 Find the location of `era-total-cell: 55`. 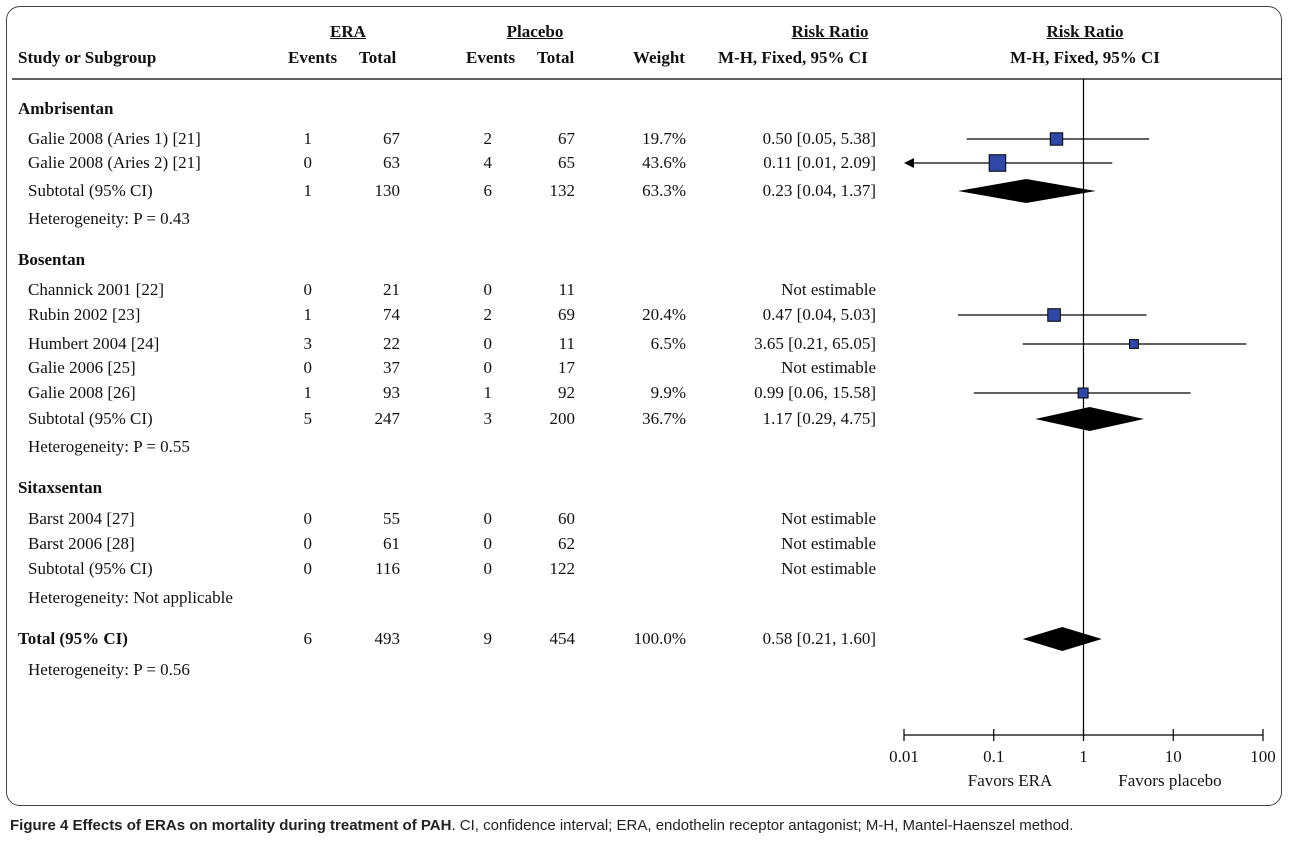

era-total-cell: 55 is located at coordinates (391, 518).